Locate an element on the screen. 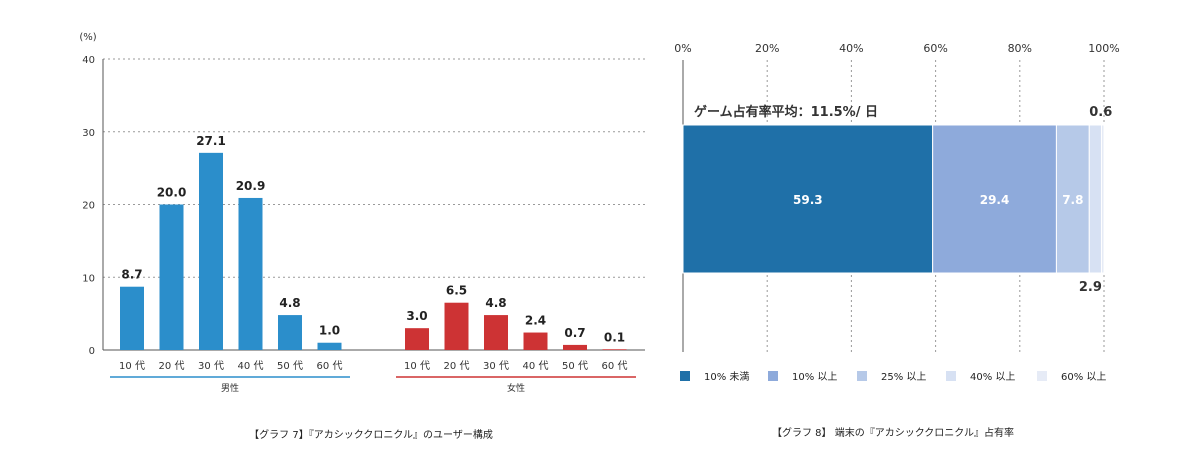 The width and height of the screenshot is (1200, 470). bar-value-label: 8.7 is located at coordinates (131, 275).